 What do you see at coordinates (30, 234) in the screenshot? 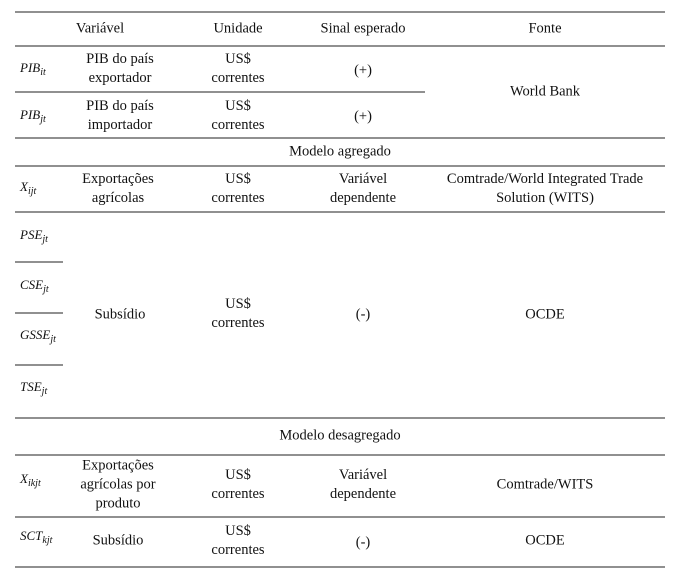
I see `symbol-base: PSE` at bounding box center [30, 234].